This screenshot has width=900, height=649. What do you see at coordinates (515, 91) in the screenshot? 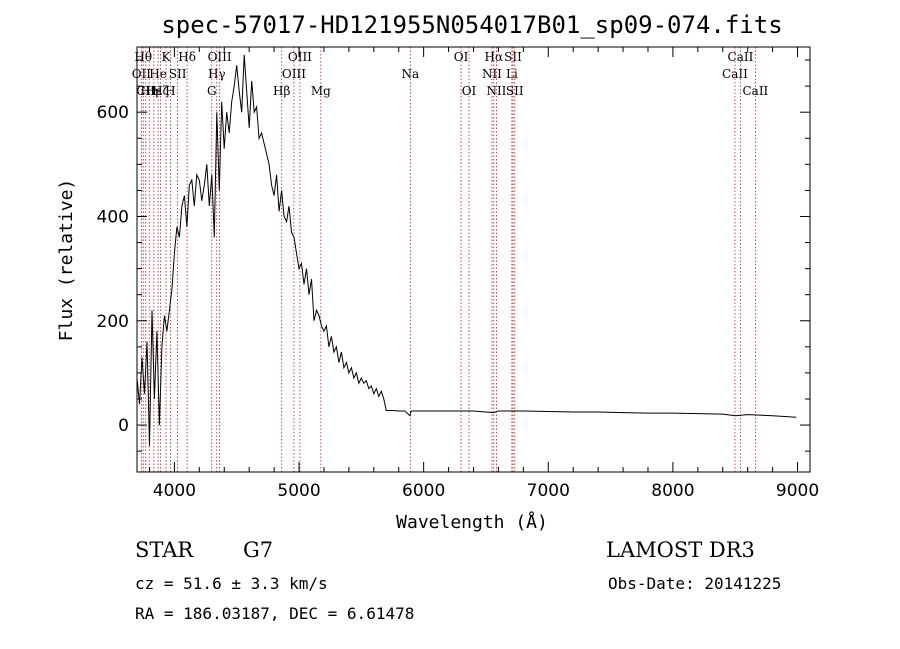
I see `marker-label-26: SII` at bounding box center [515, 91].